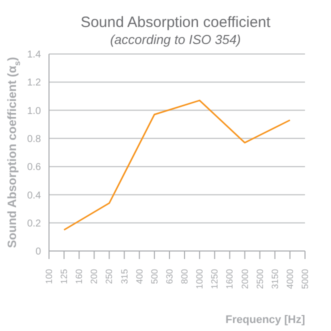 The image size is (331, 331). I want to click on chart-subtitle: (according to ISO 354), so click(175, 39).